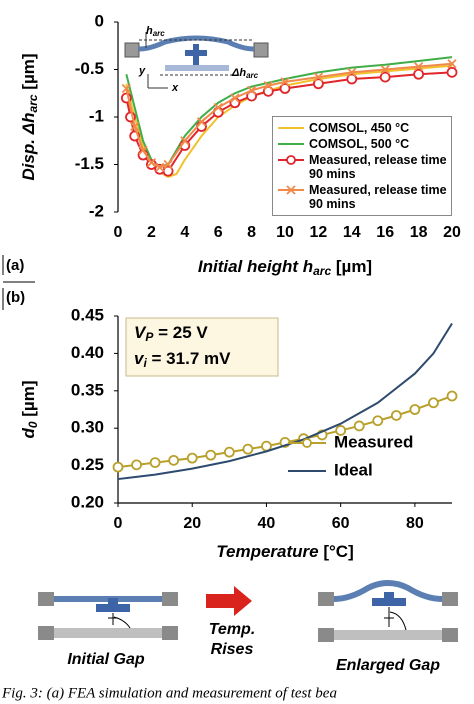  I want to click on x-tick-label: 16, so click(385, 232).